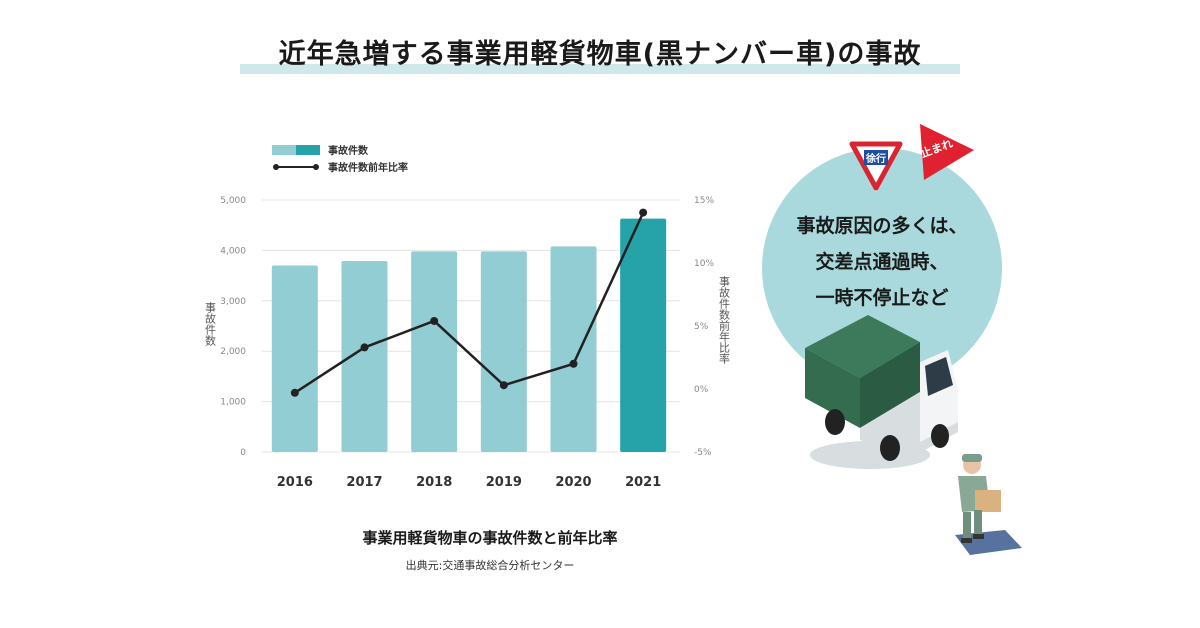  Describe the element at coordinates (876, 166) in the screenshot. I see `yield-sign-icon: 徐行` at that location.